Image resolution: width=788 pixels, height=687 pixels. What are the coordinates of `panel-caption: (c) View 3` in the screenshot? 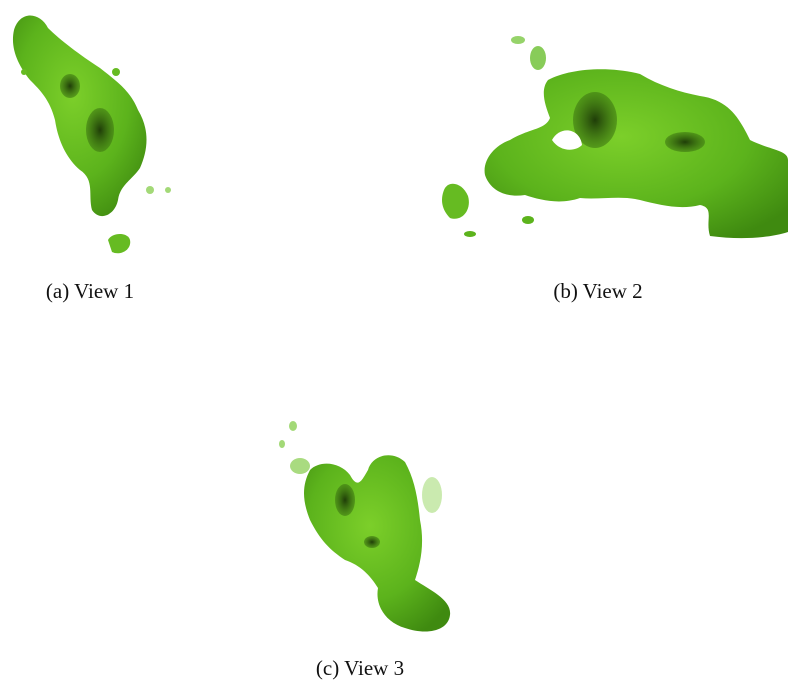 It's located at (360, 668).